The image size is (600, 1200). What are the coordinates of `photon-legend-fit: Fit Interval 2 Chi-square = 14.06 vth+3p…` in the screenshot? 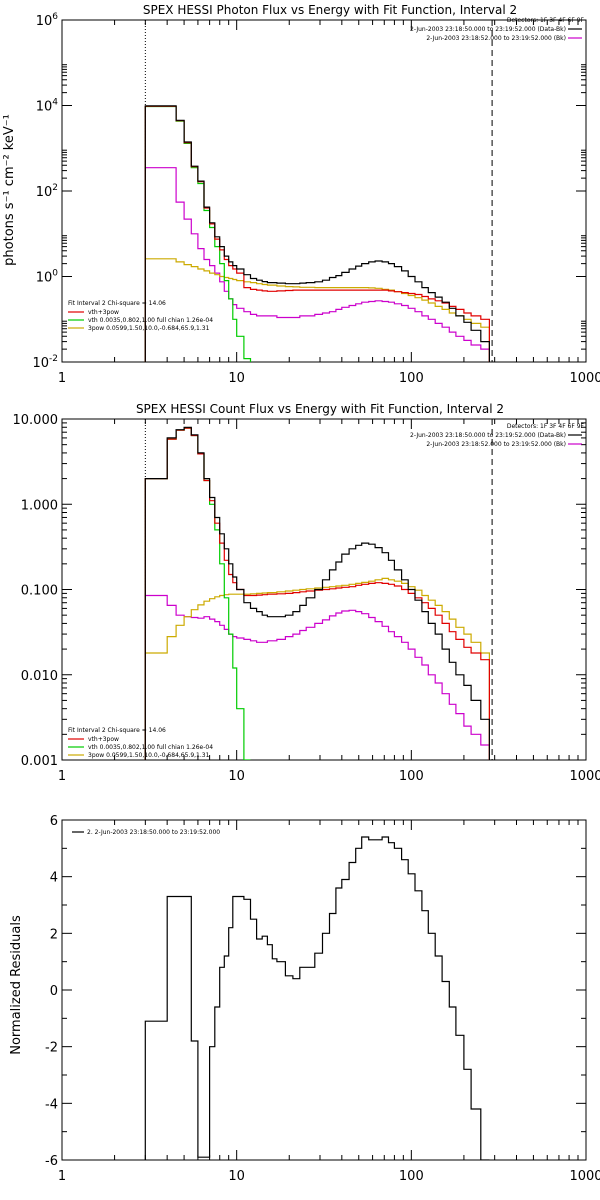 It's located at (140, 316).